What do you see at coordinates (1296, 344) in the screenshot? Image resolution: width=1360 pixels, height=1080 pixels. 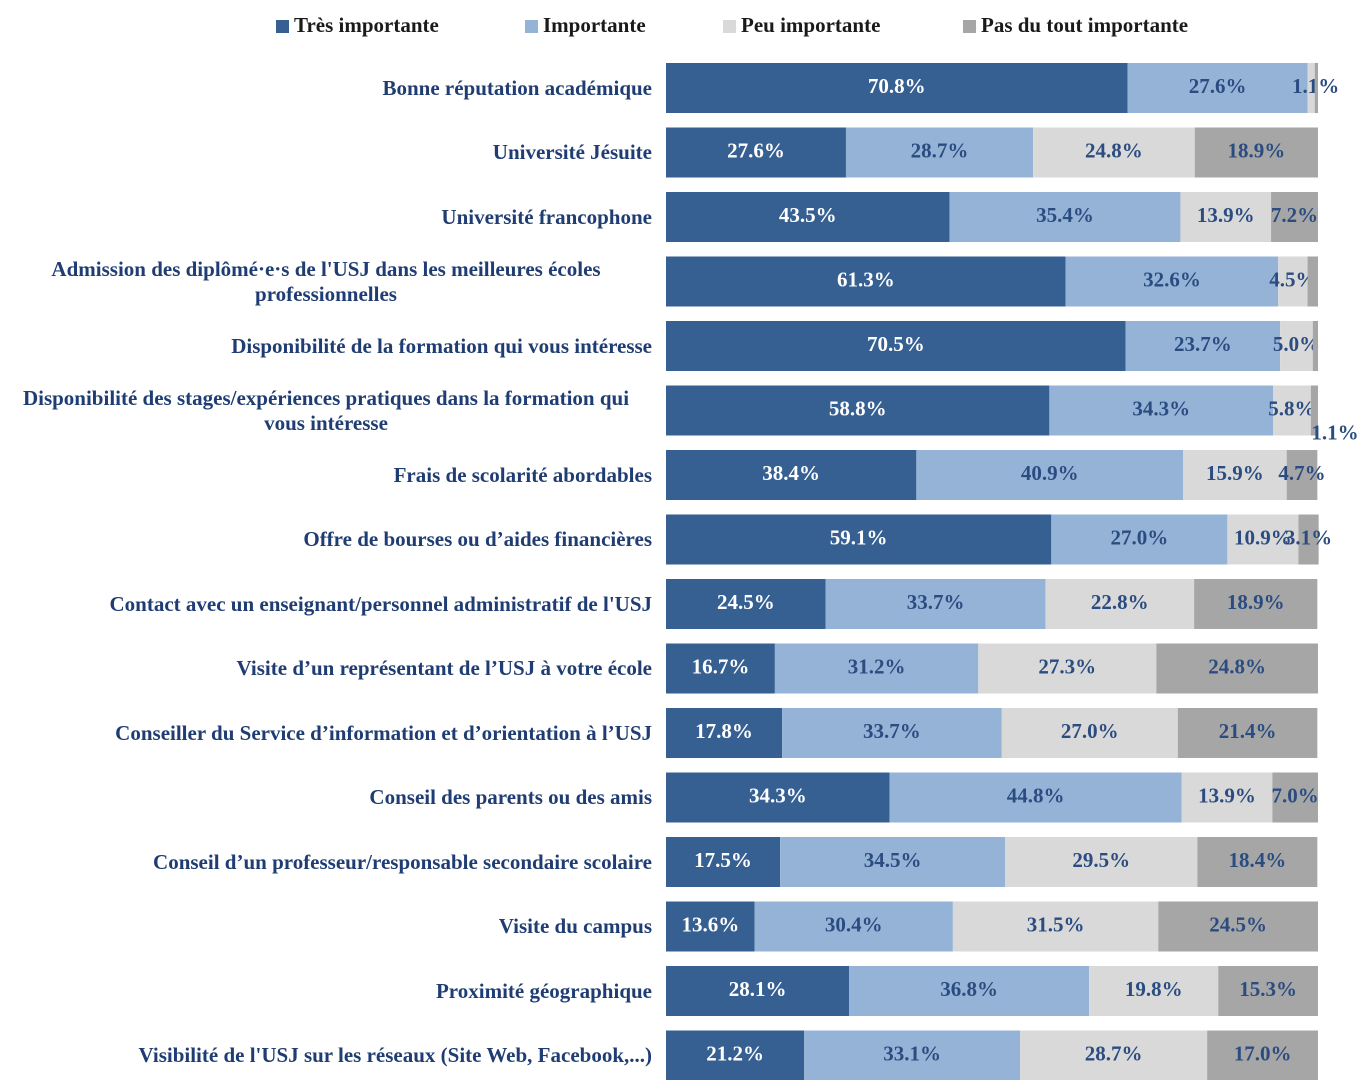 I see `value-label: 5.0%` at bounding box center [1296, 344].